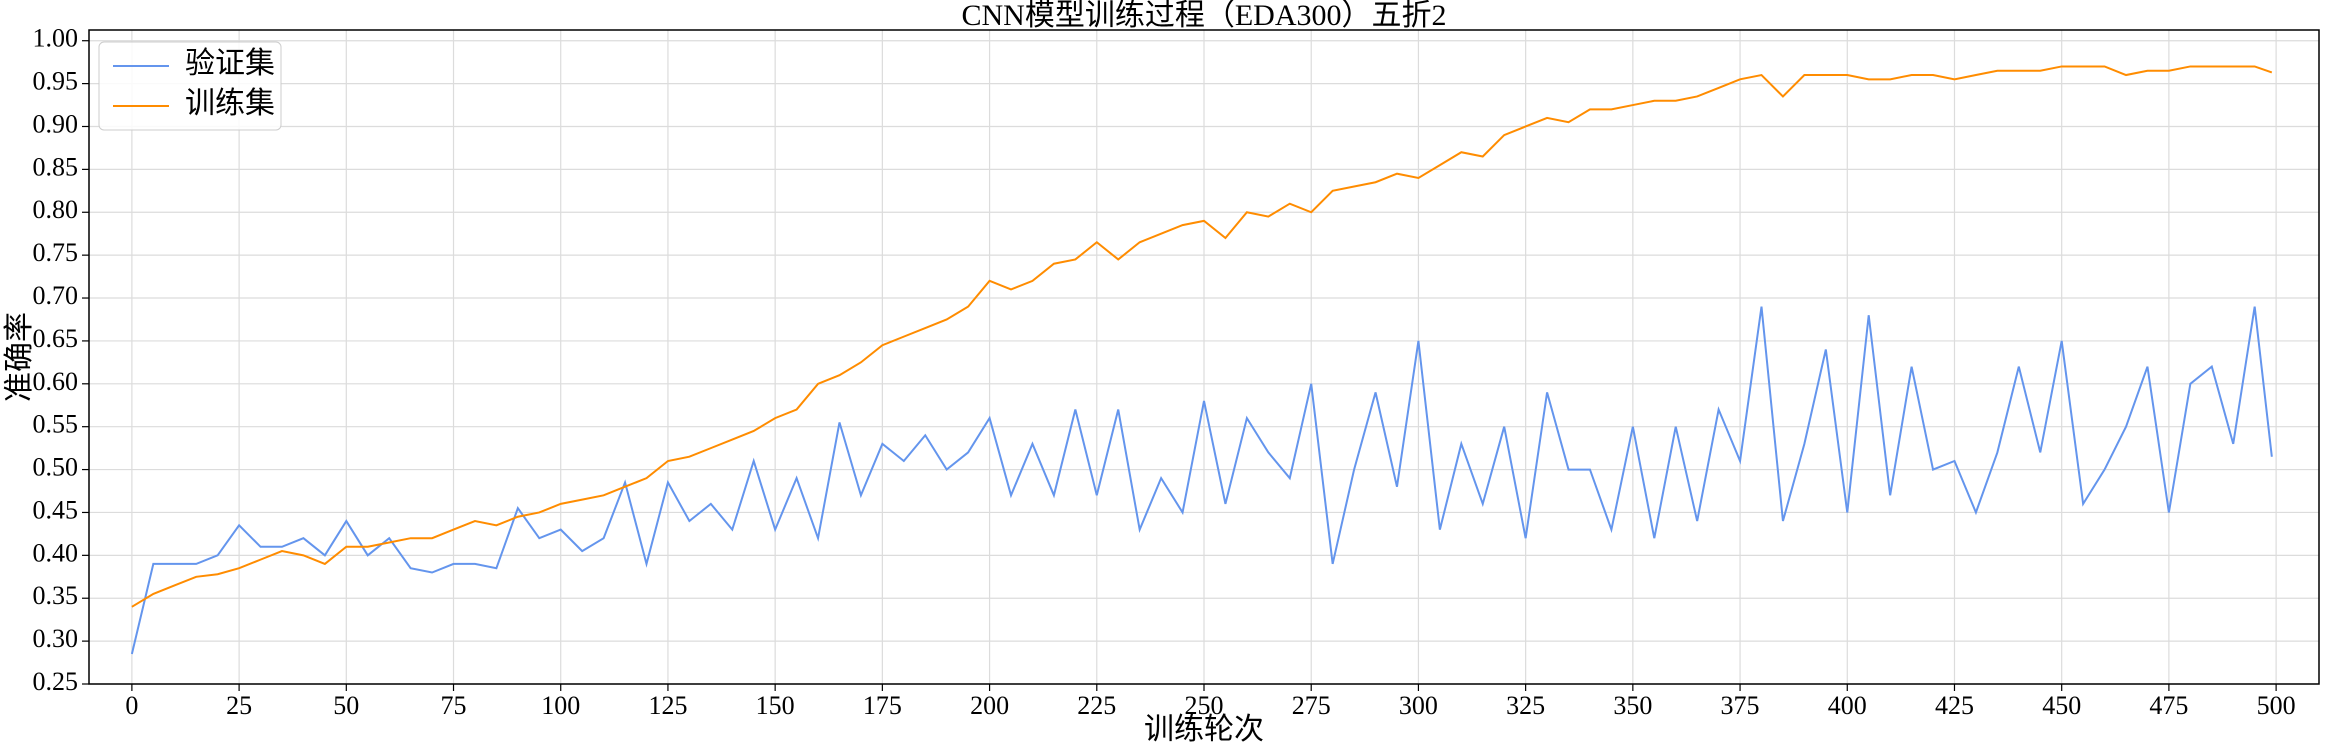 This screenshot has height=752, width=2327. Describe the element at coordinates (454, 705) in the screenshot. I see `x-tick-label: 75` at that location.